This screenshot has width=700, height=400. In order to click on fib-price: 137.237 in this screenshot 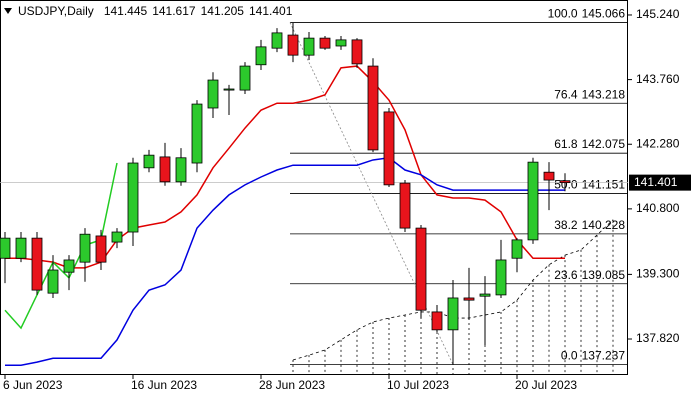, I will do `click(604, 356)`.